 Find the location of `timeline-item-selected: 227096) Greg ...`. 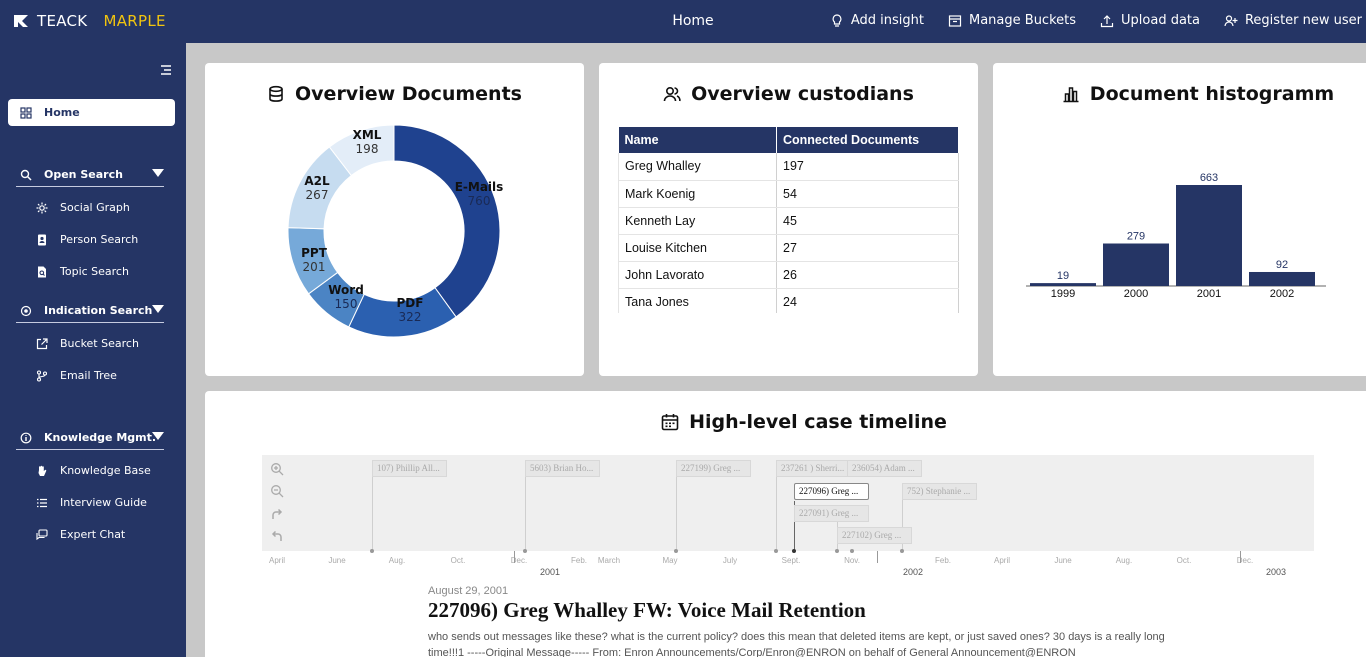

timeline-item-selected: 227096) Greg ... is located at coordinates (831, 491).